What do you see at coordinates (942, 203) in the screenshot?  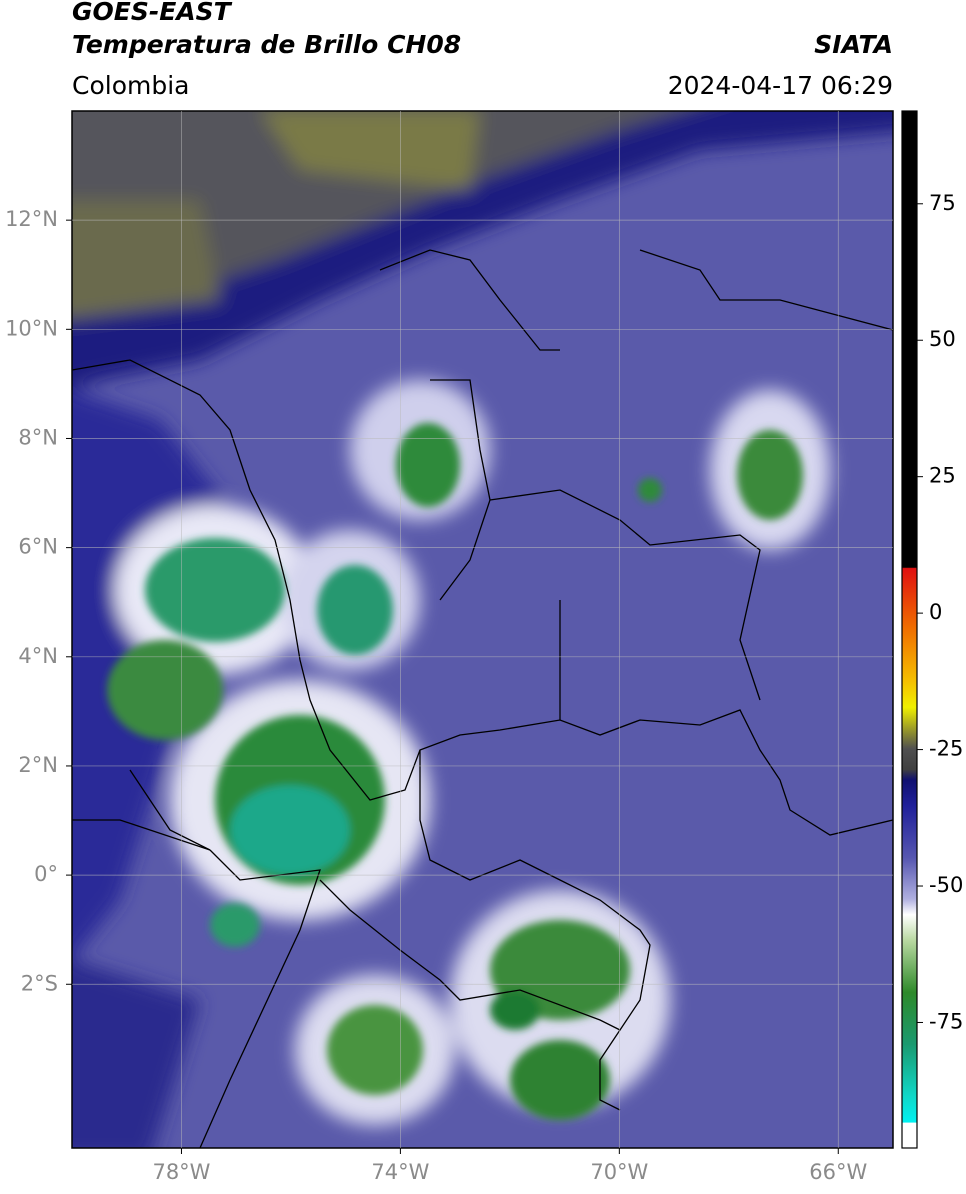 I see `colorbar-tick-label: 75` at bounding box center [942, 203].